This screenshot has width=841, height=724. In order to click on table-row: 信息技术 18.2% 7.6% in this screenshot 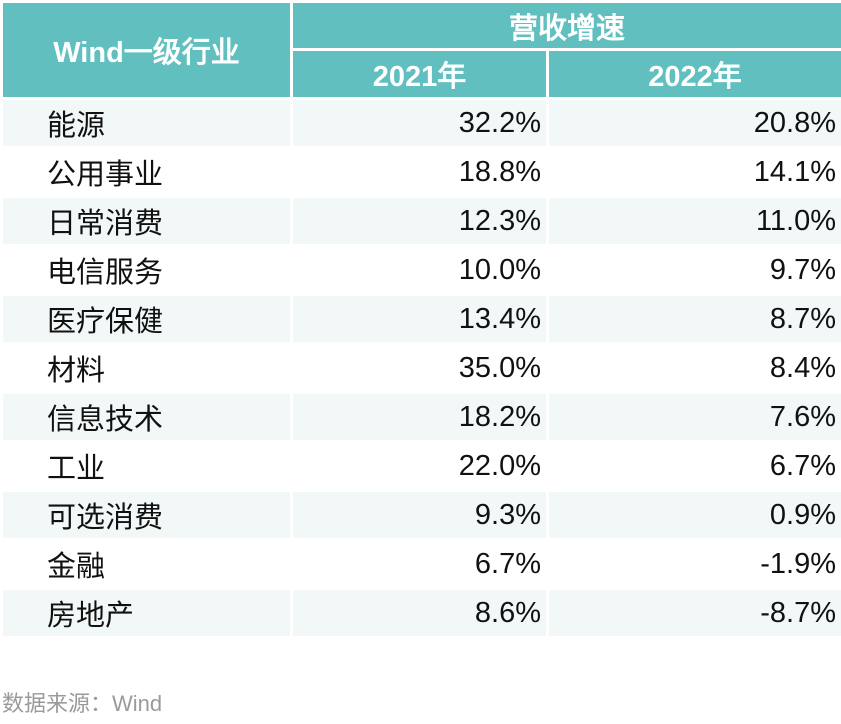, I will do `click(420, 417)`.